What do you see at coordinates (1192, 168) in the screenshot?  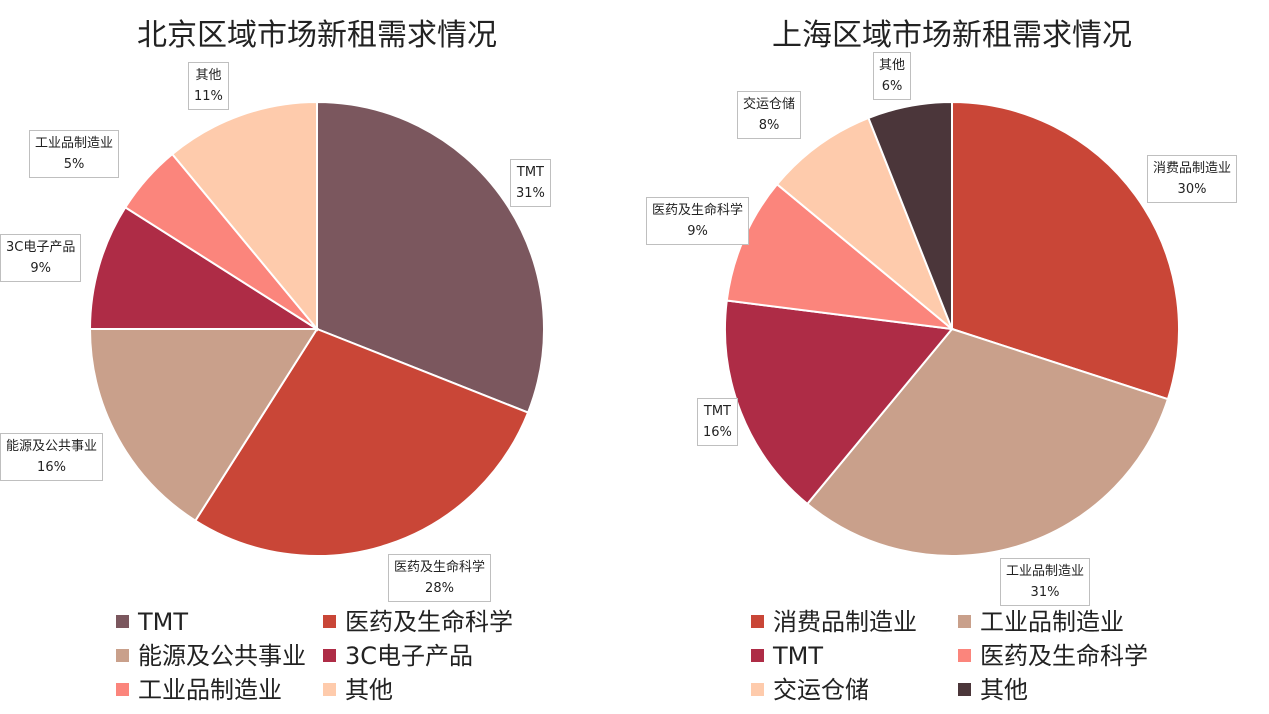 I see `callout-label: 消费品制造业` at bounding box center [1192, 168].